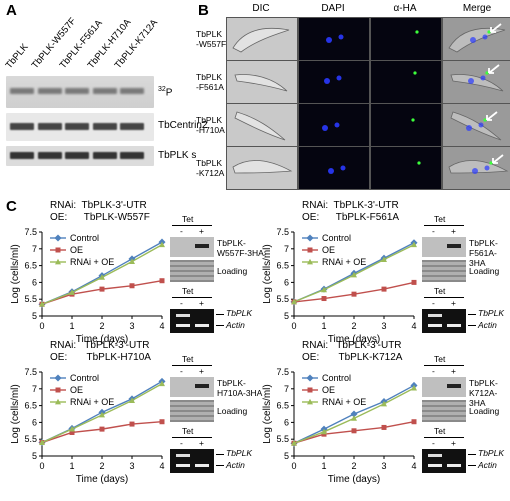  What do you see at coordinates (483, 258) in the screenshot?
I see `ha-label-2: F561A-3HA` at bounding box center [483, 258].